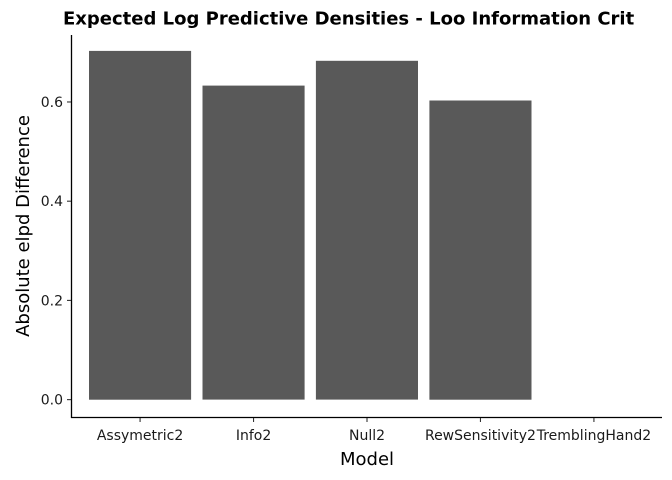  Describe the element at coordinates (253, 242) in the screenshot. I see `bar-info2` at that location.